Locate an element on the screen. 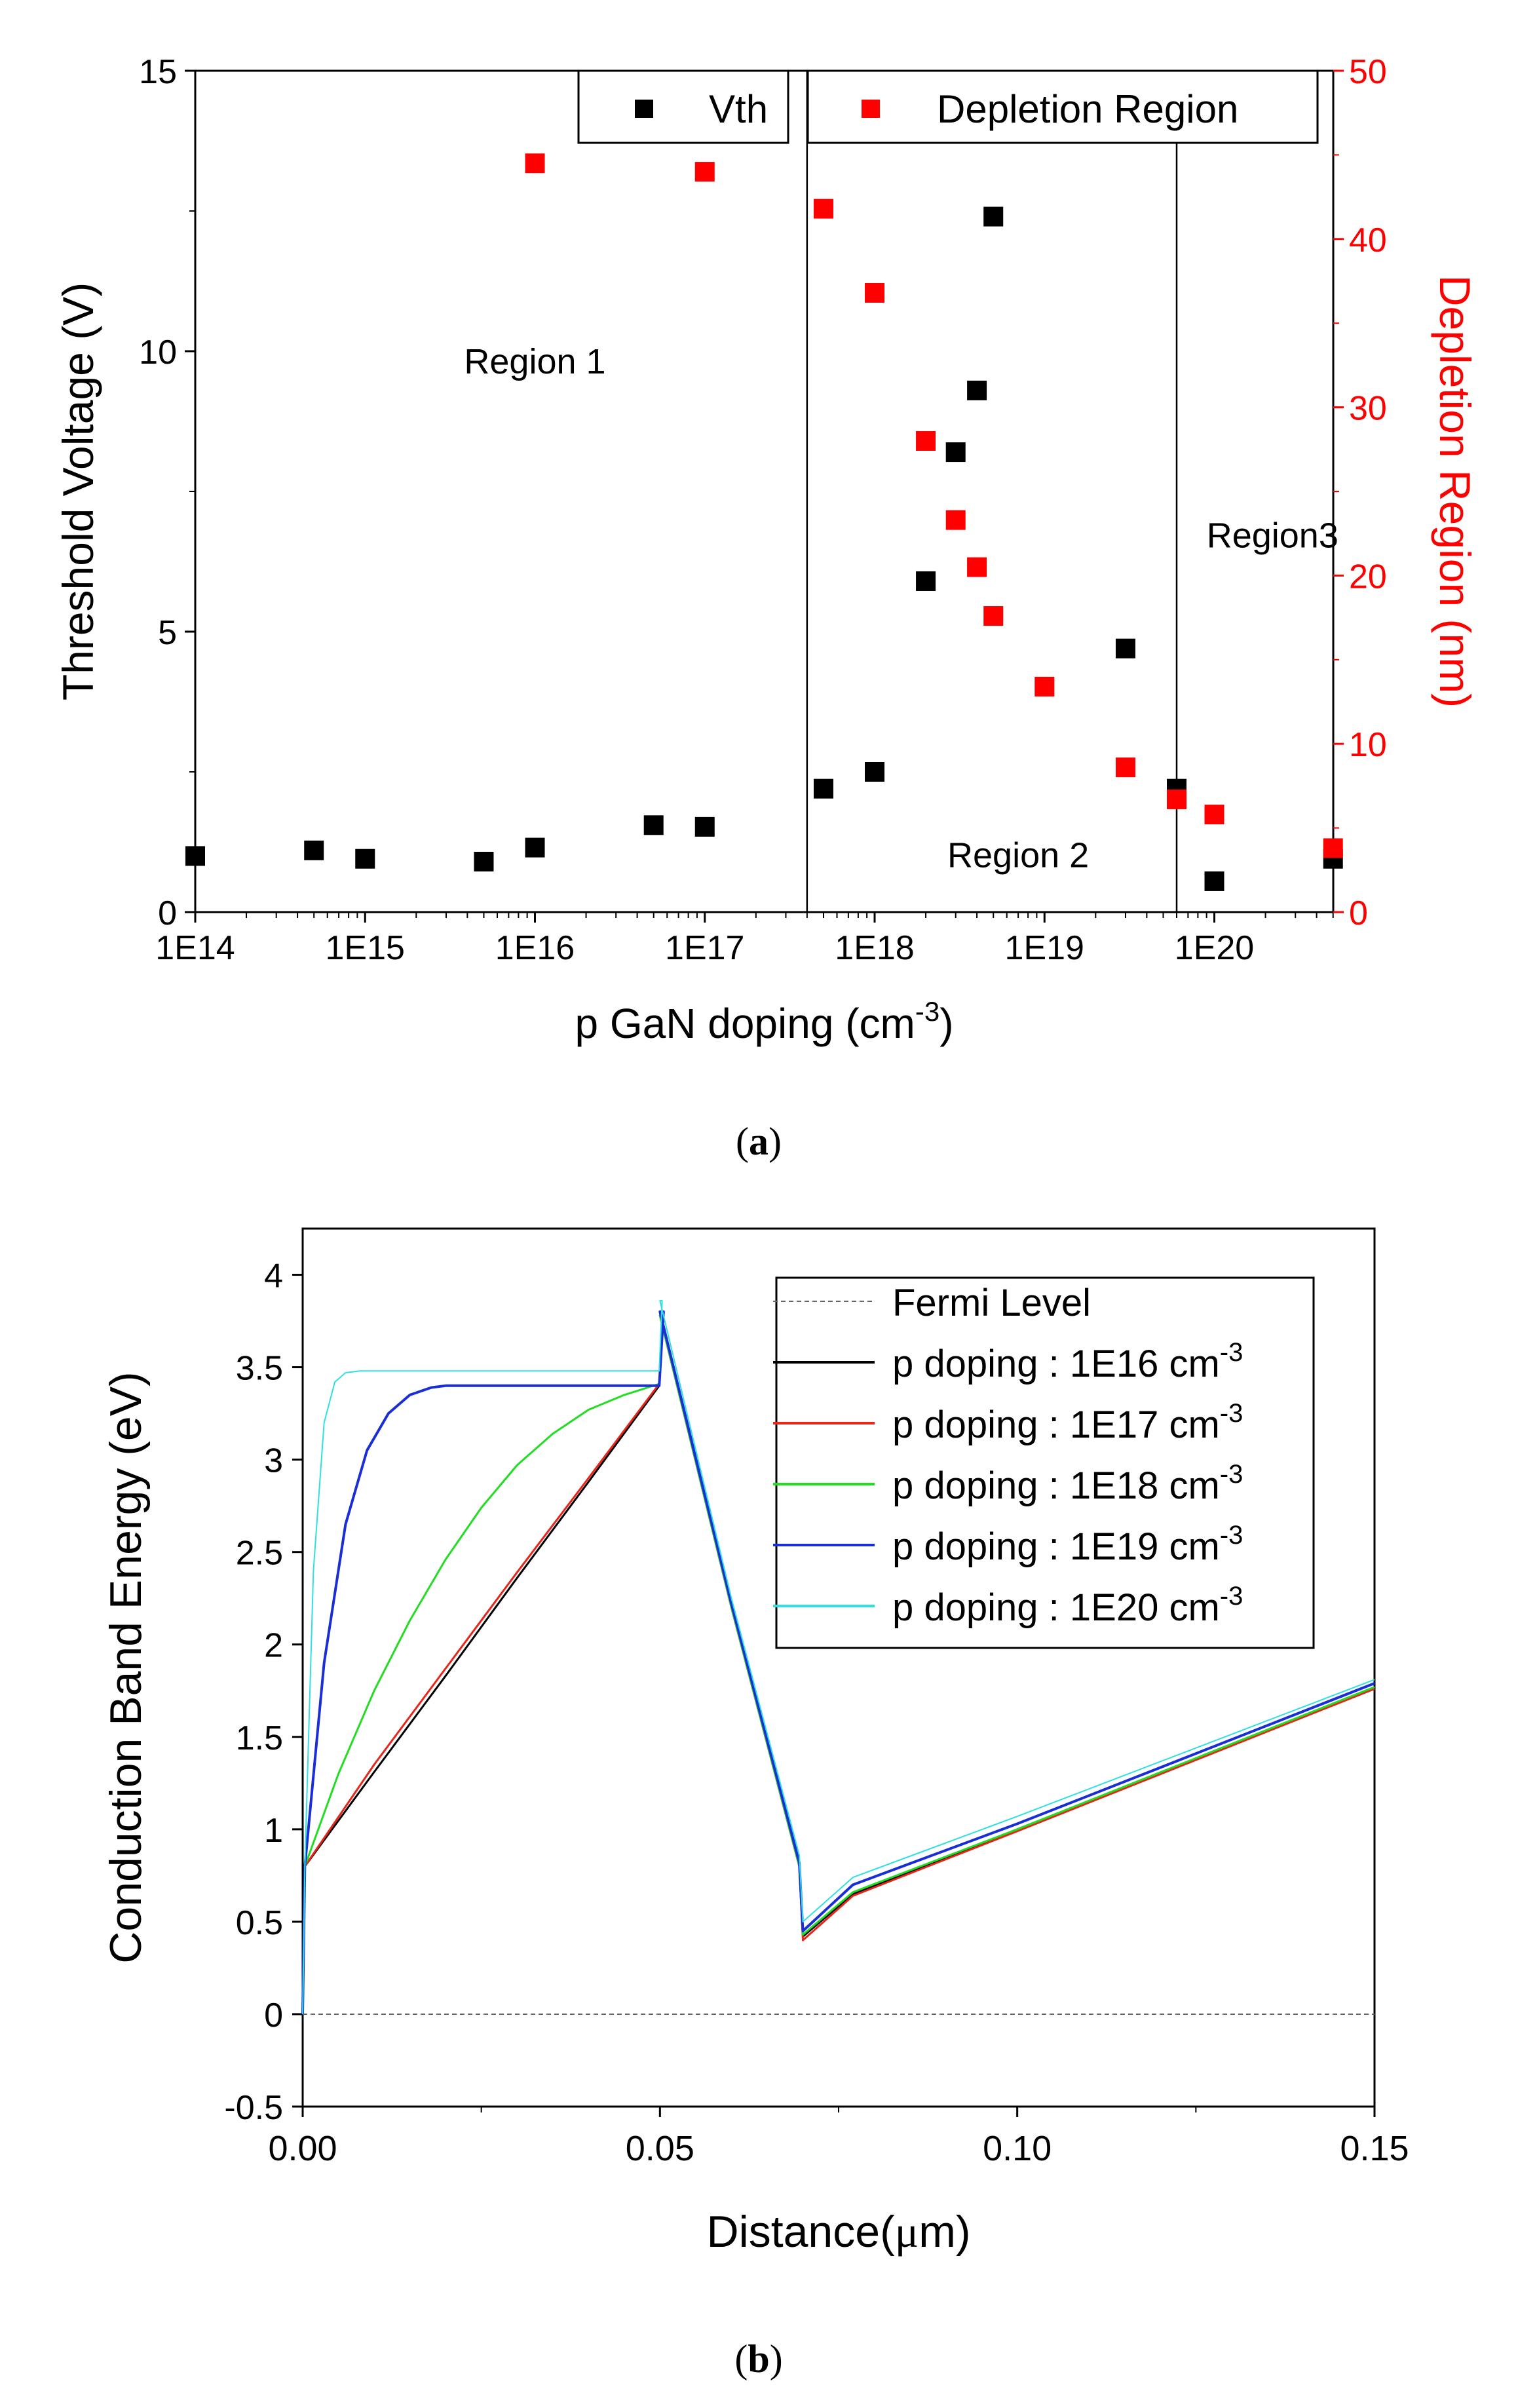  legend-label-4: p doping : 1E19 cm-3 is located at coordinates (1067, 1545).